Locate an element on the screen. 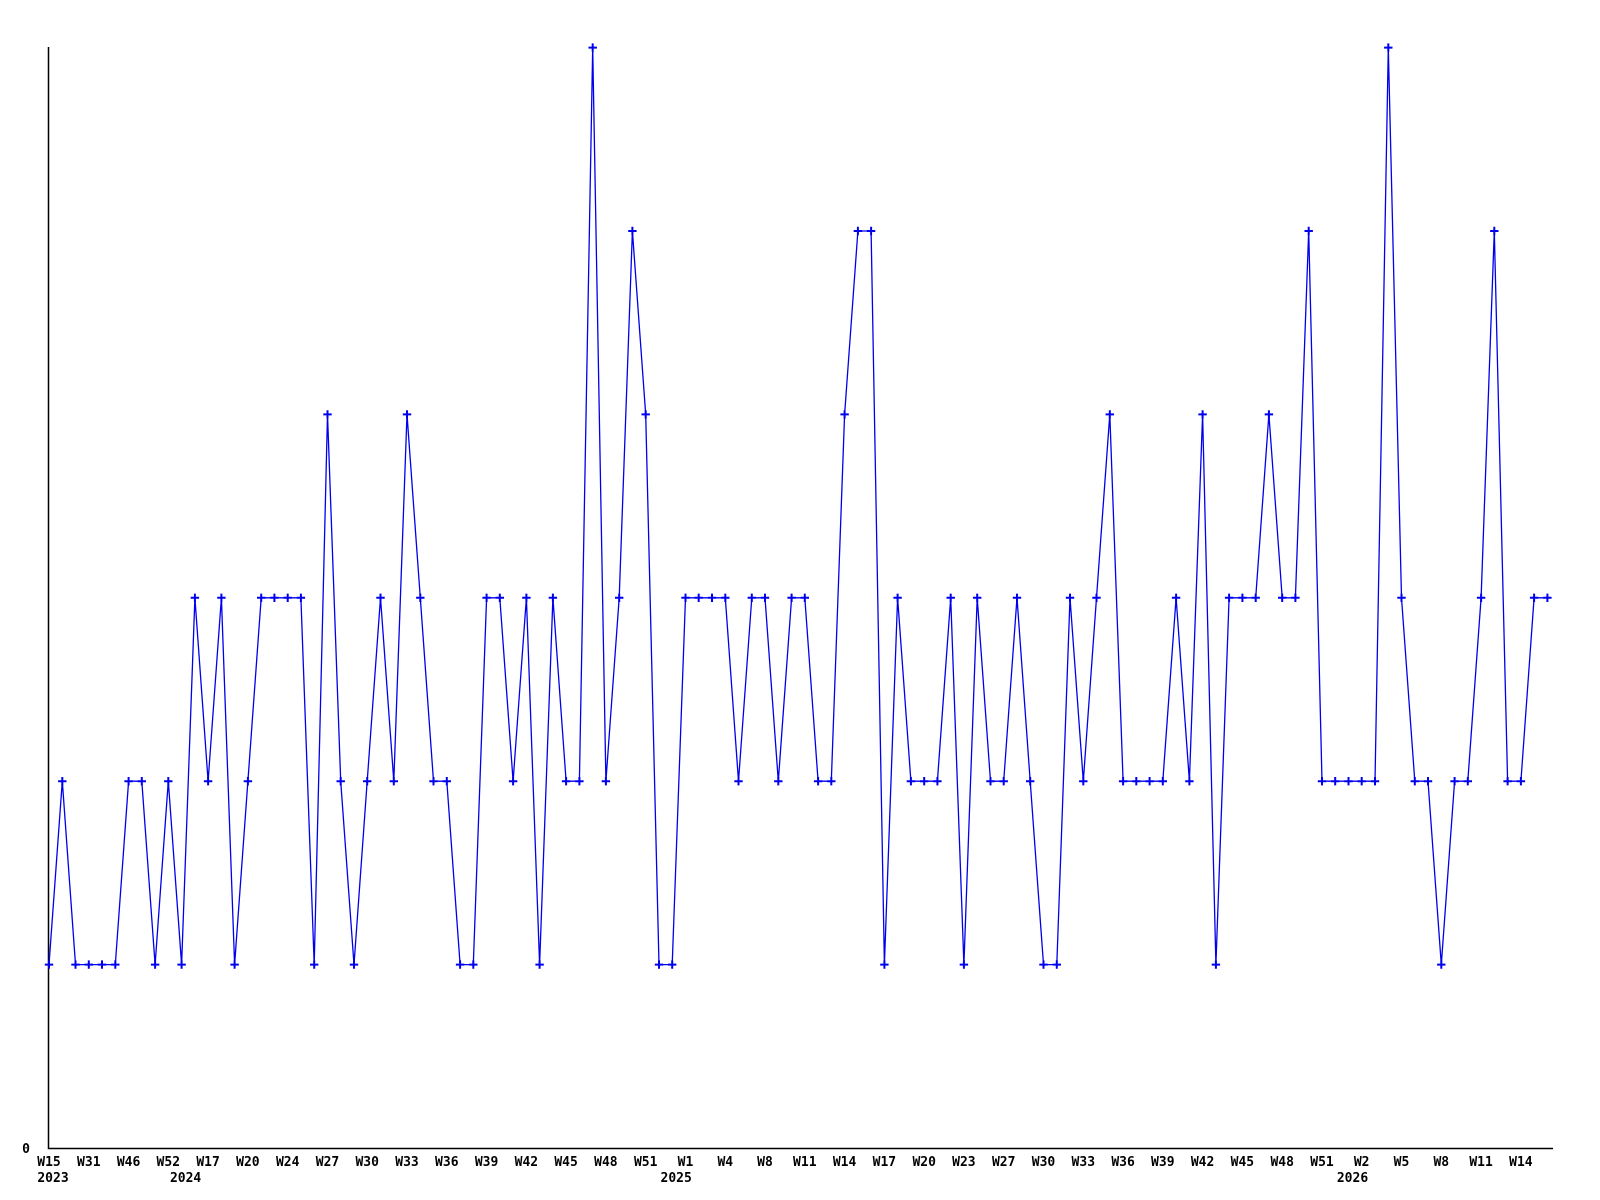  x-tick-label: W52 is located at coordinates (168, 1162).